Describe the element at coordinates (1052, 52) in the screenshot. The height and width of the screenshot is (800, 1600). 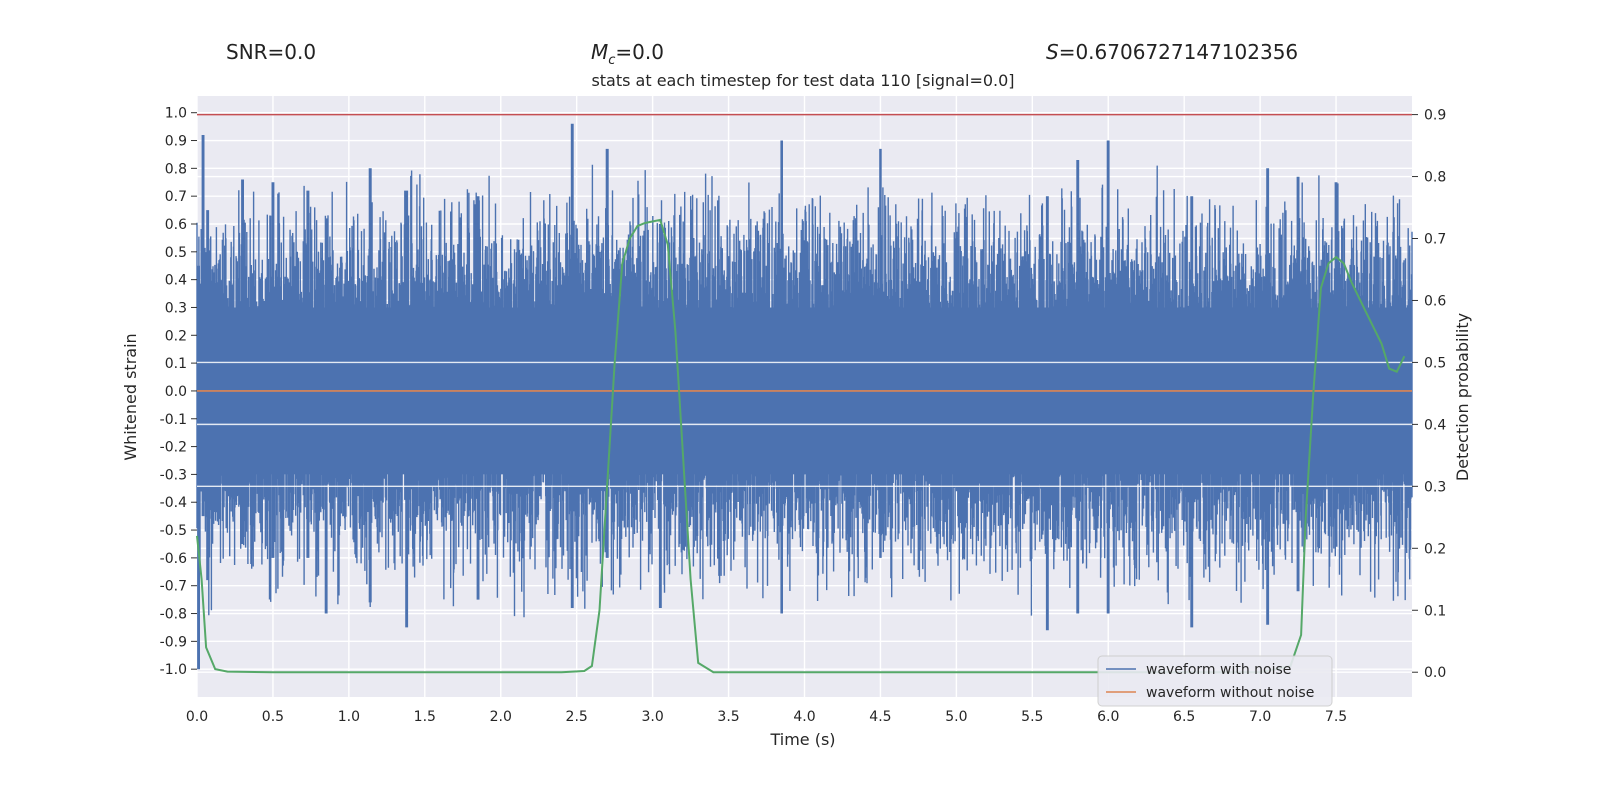
I see `s-symbol: S` at that location.